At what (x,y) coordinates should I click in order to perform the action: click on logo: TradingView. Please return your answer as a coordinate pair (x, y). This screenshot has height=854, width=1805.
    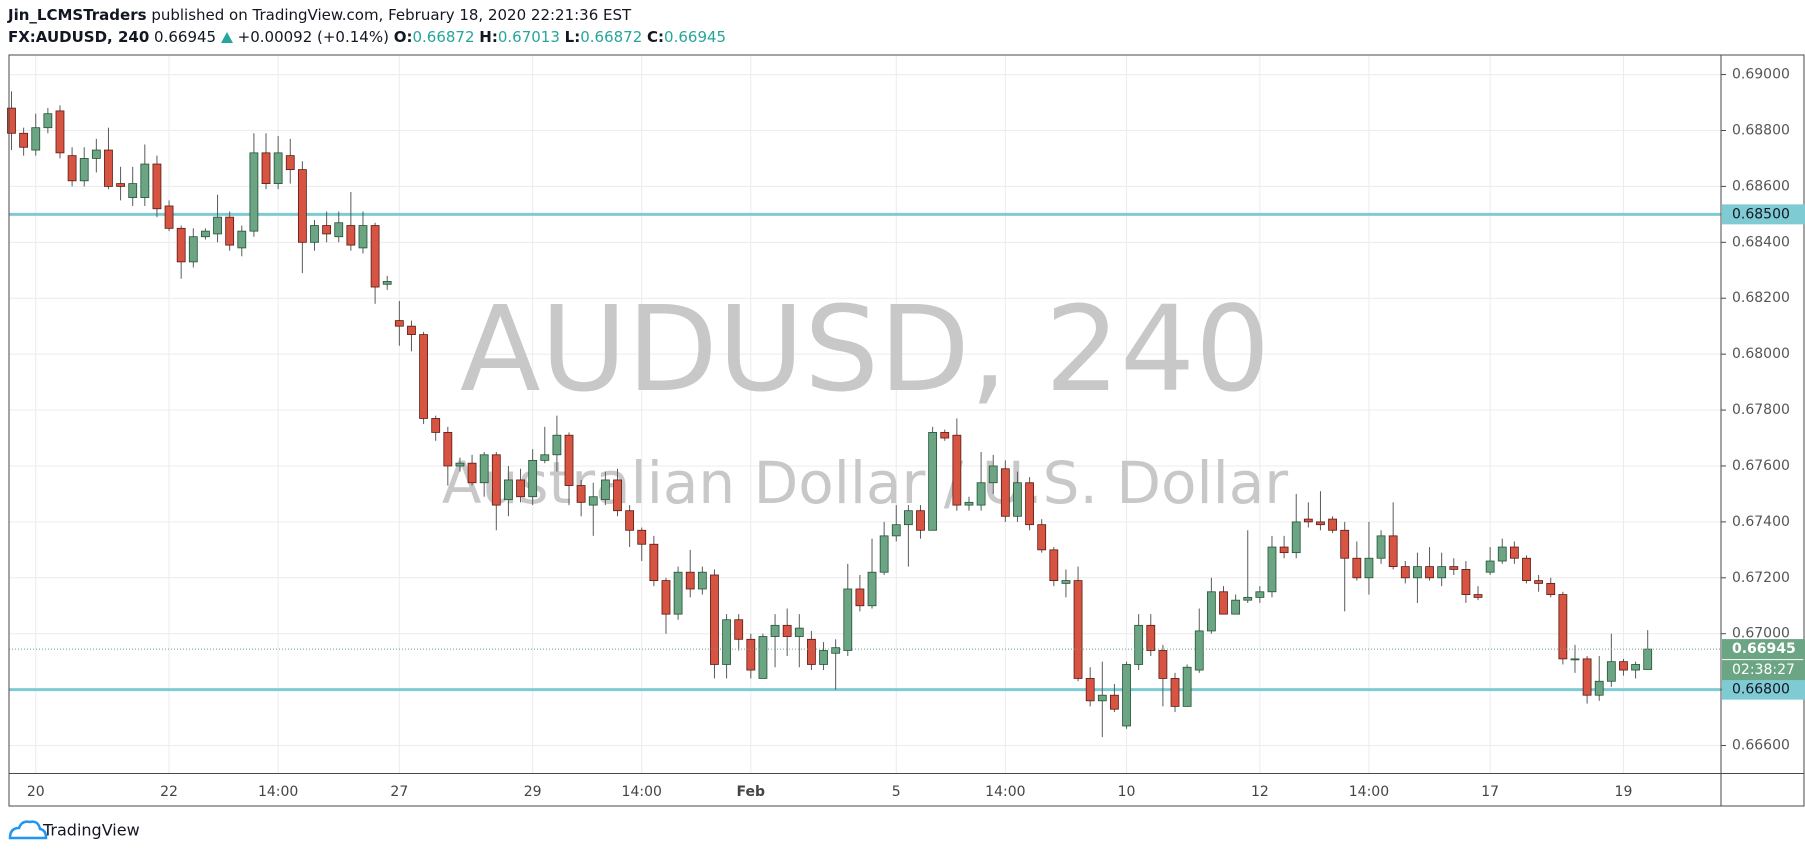
    Looking at the image, I should click on (74, 830).